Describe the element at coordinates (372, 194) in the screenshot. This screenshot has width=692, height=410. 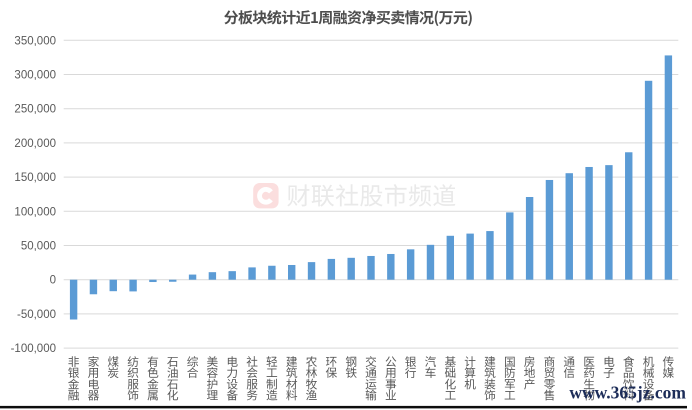
I see `svg-text: 财联社股市频道` at that location.